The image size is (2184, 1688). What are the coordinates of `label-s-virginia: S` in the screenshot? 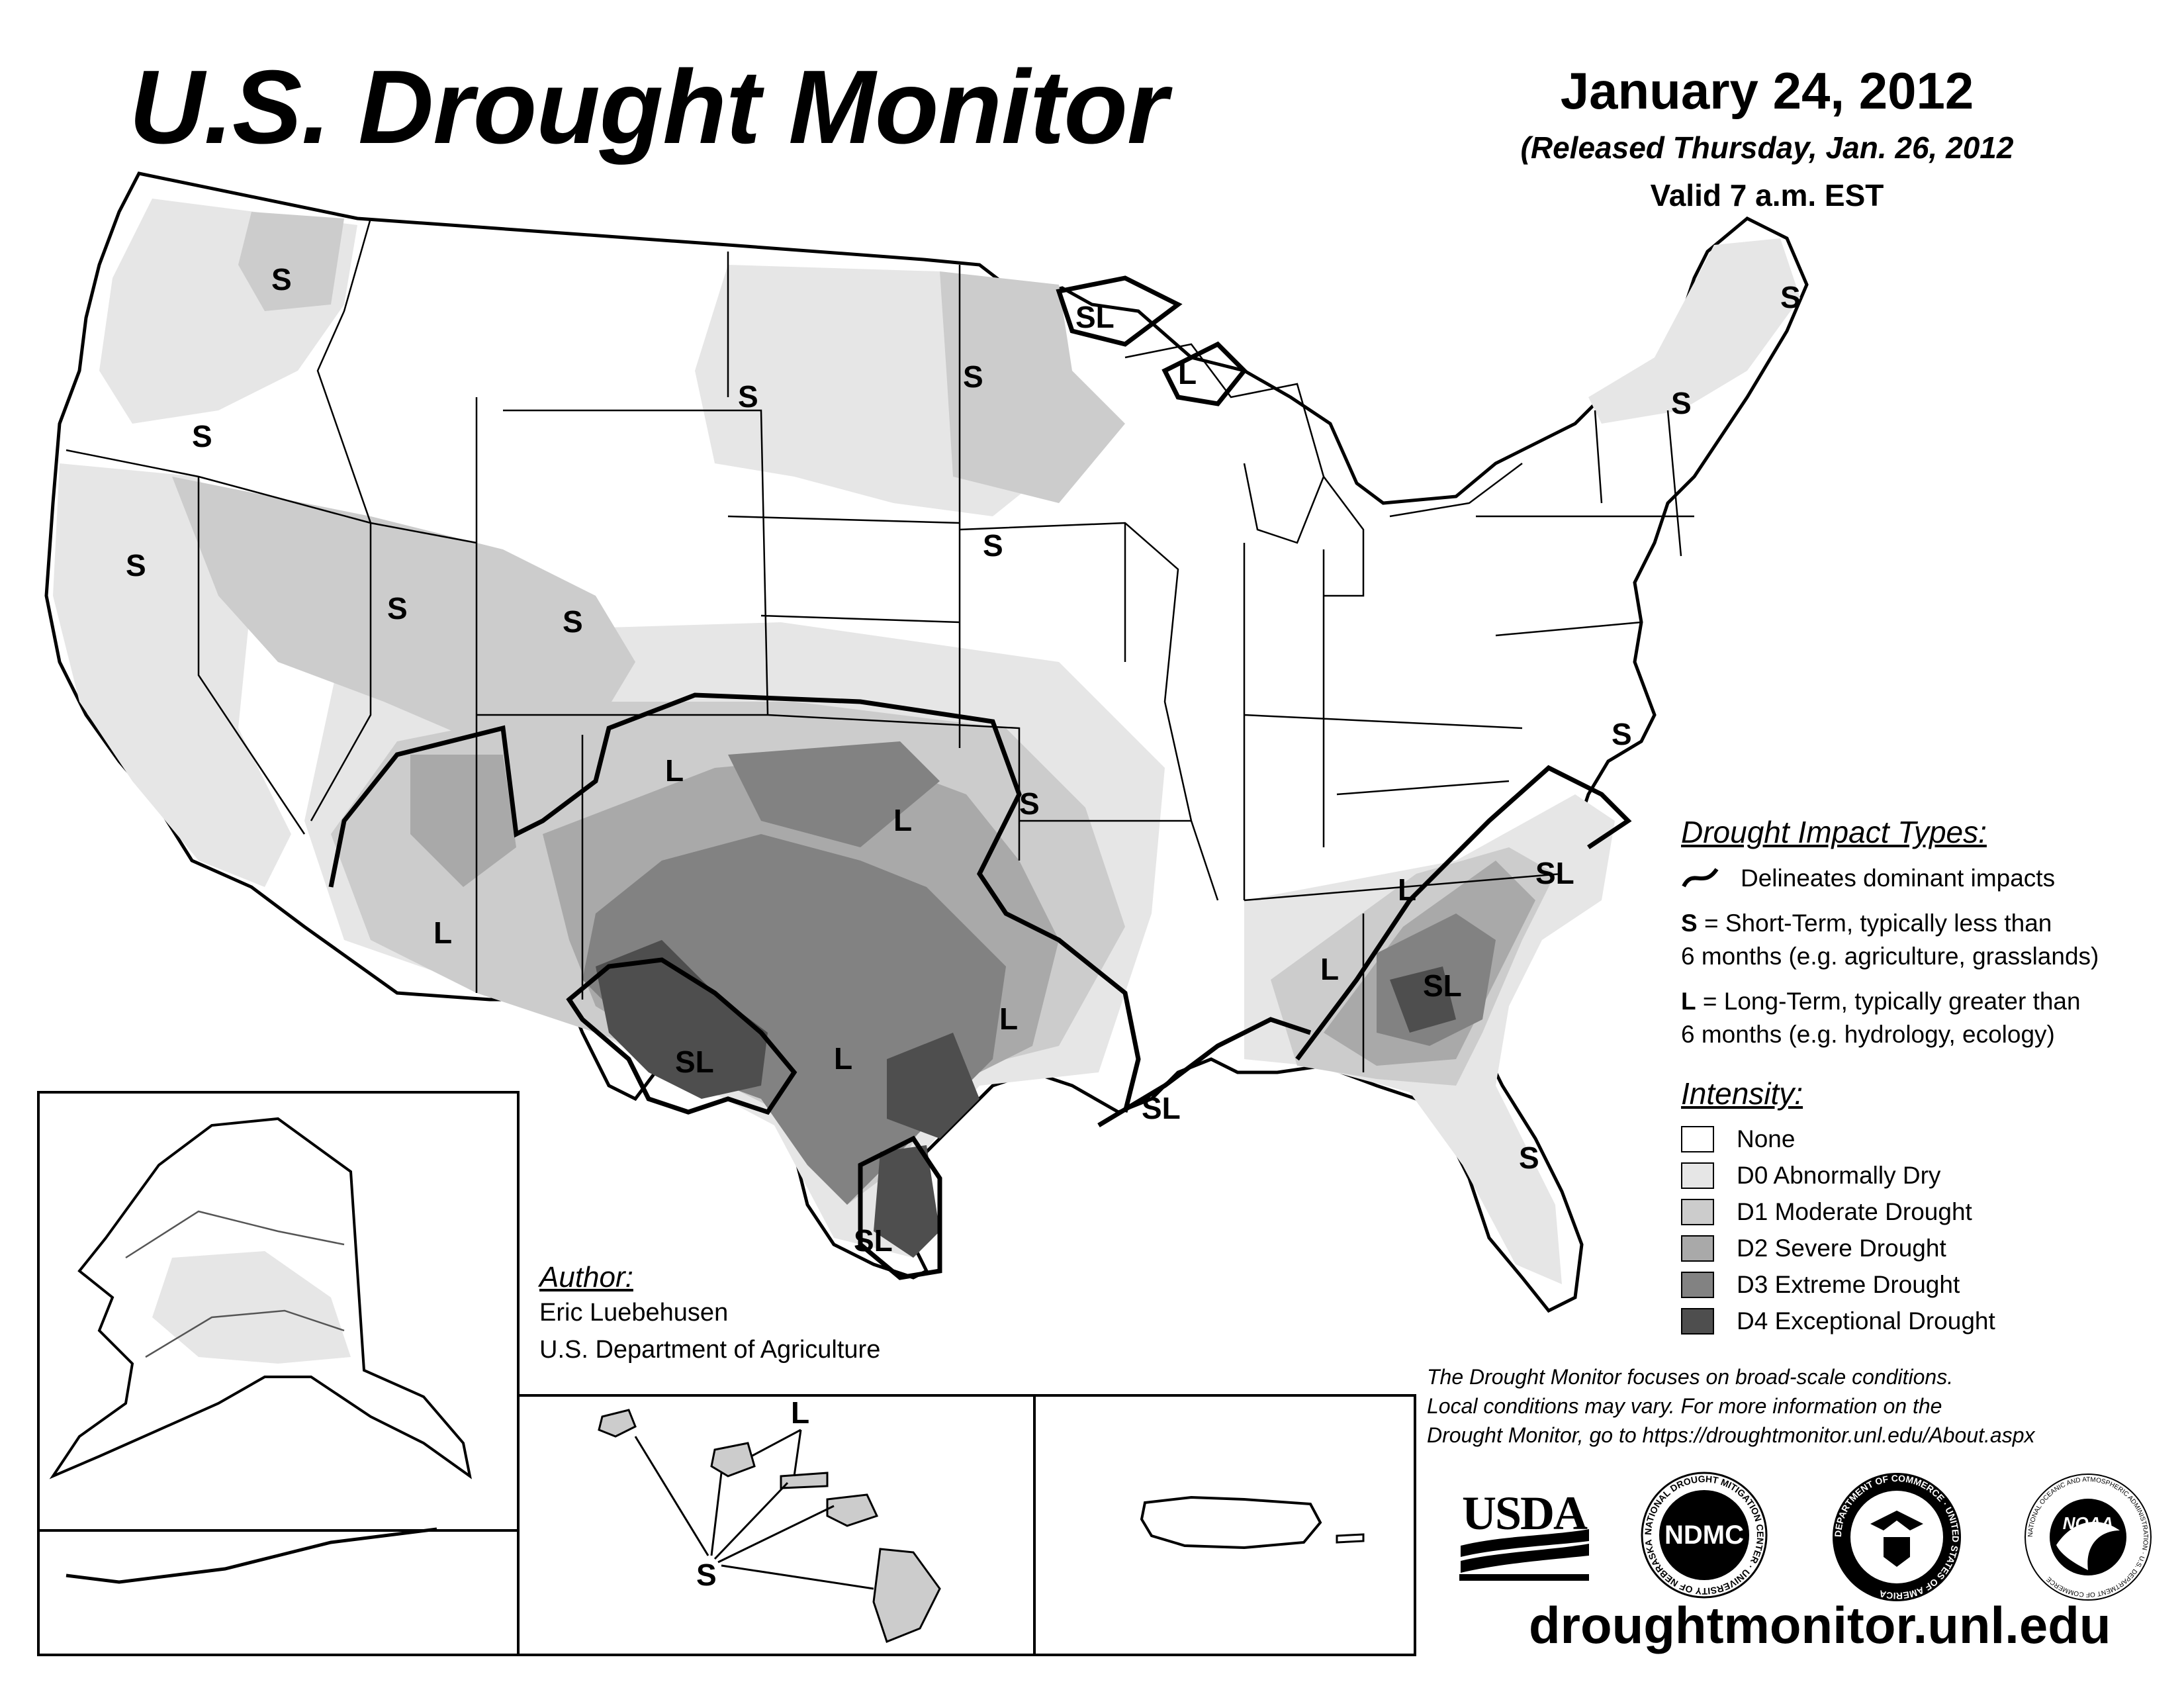 It's located at (1622, 734).